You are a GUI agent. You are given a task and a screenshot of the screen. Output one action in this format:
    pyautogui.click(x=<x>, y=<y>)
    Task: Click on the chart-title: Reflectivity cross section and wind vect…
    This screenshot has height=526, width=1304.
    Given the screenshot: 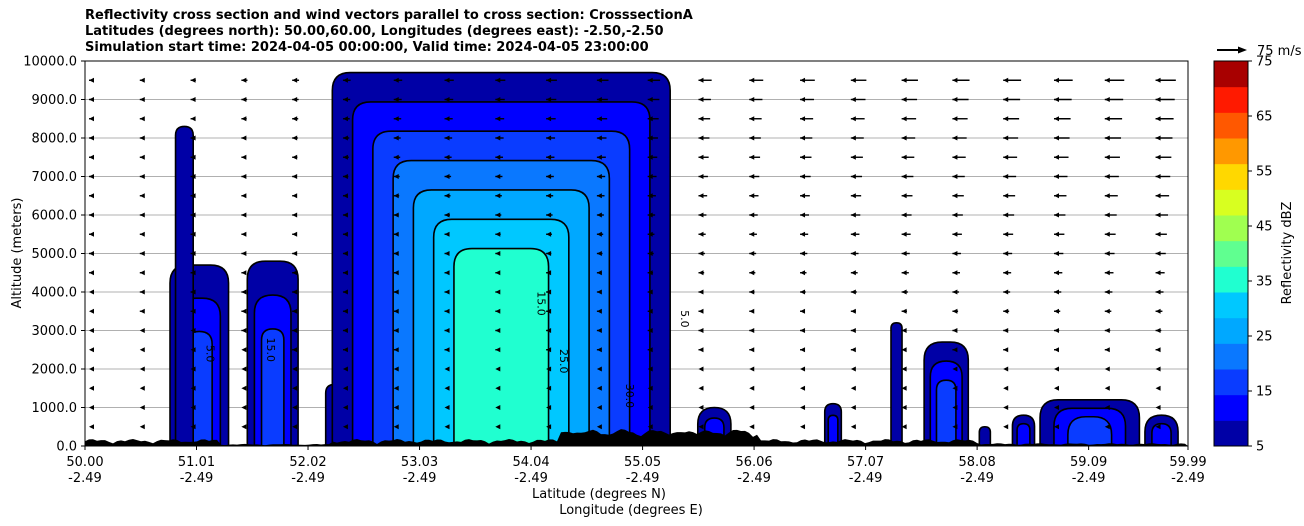 What is the action you would take?
    pyautogui.click(x=389, y=32)
    